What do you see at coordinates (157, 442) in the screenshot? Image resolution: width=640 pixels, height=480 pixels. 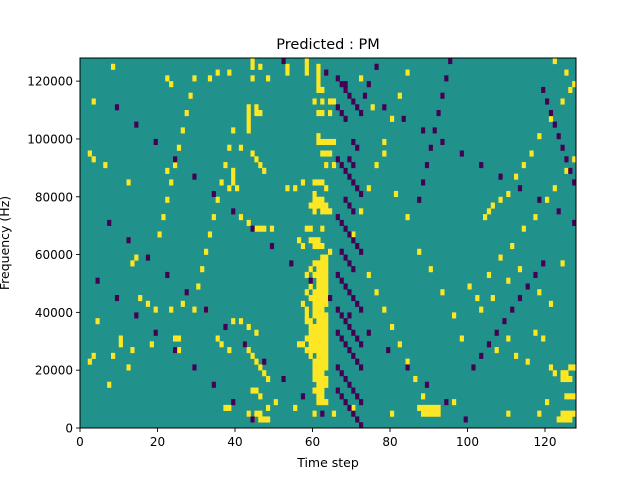 I see `x-tick-label: 20` at bounding box center [157, 442].